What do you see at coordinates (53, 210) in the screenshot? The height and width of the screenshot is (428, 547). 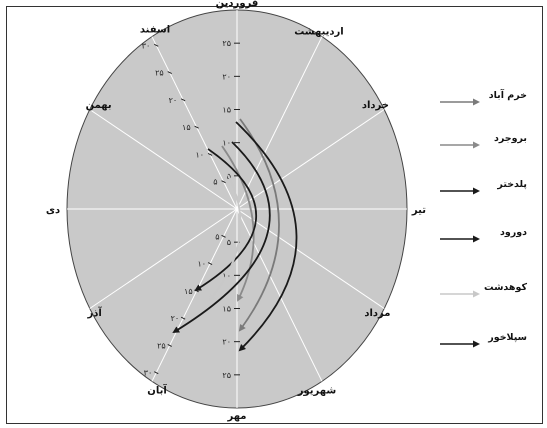 I see `direction-label: دی` at bounding box center [53, 210].